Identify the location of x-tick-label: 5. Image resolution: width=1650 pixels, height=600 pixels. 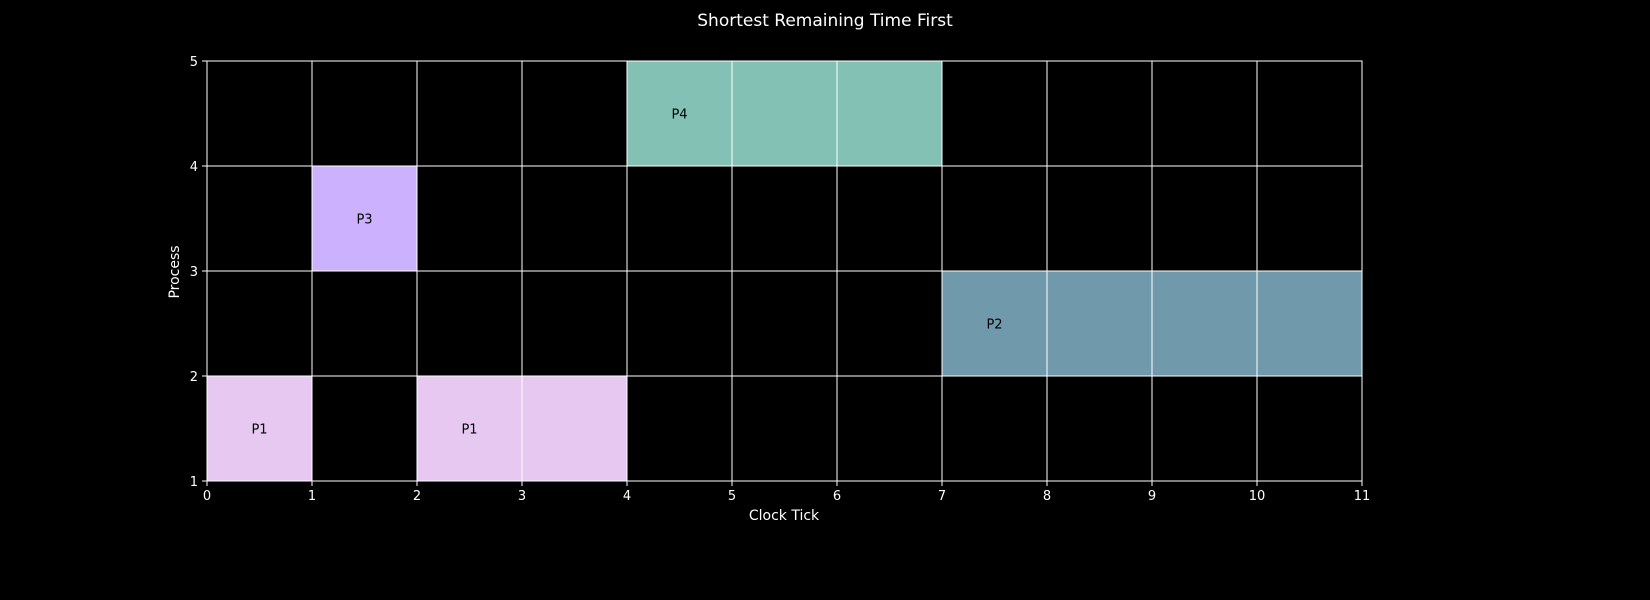
(732, 496).